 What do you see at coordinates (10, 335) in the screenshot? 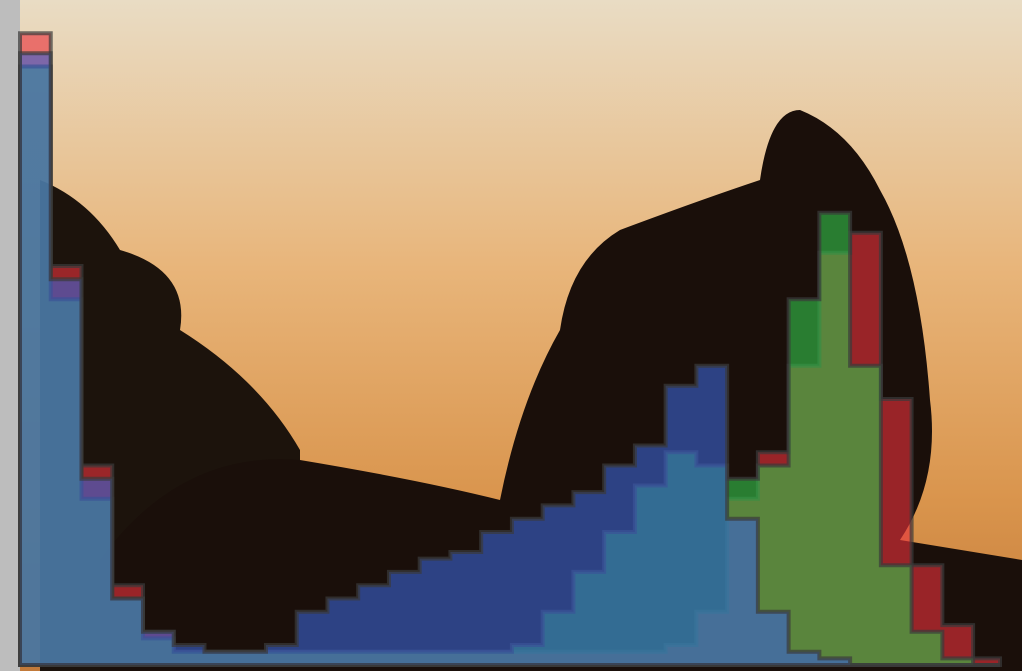
I see `left-edge` at bounding box center [10, 335].